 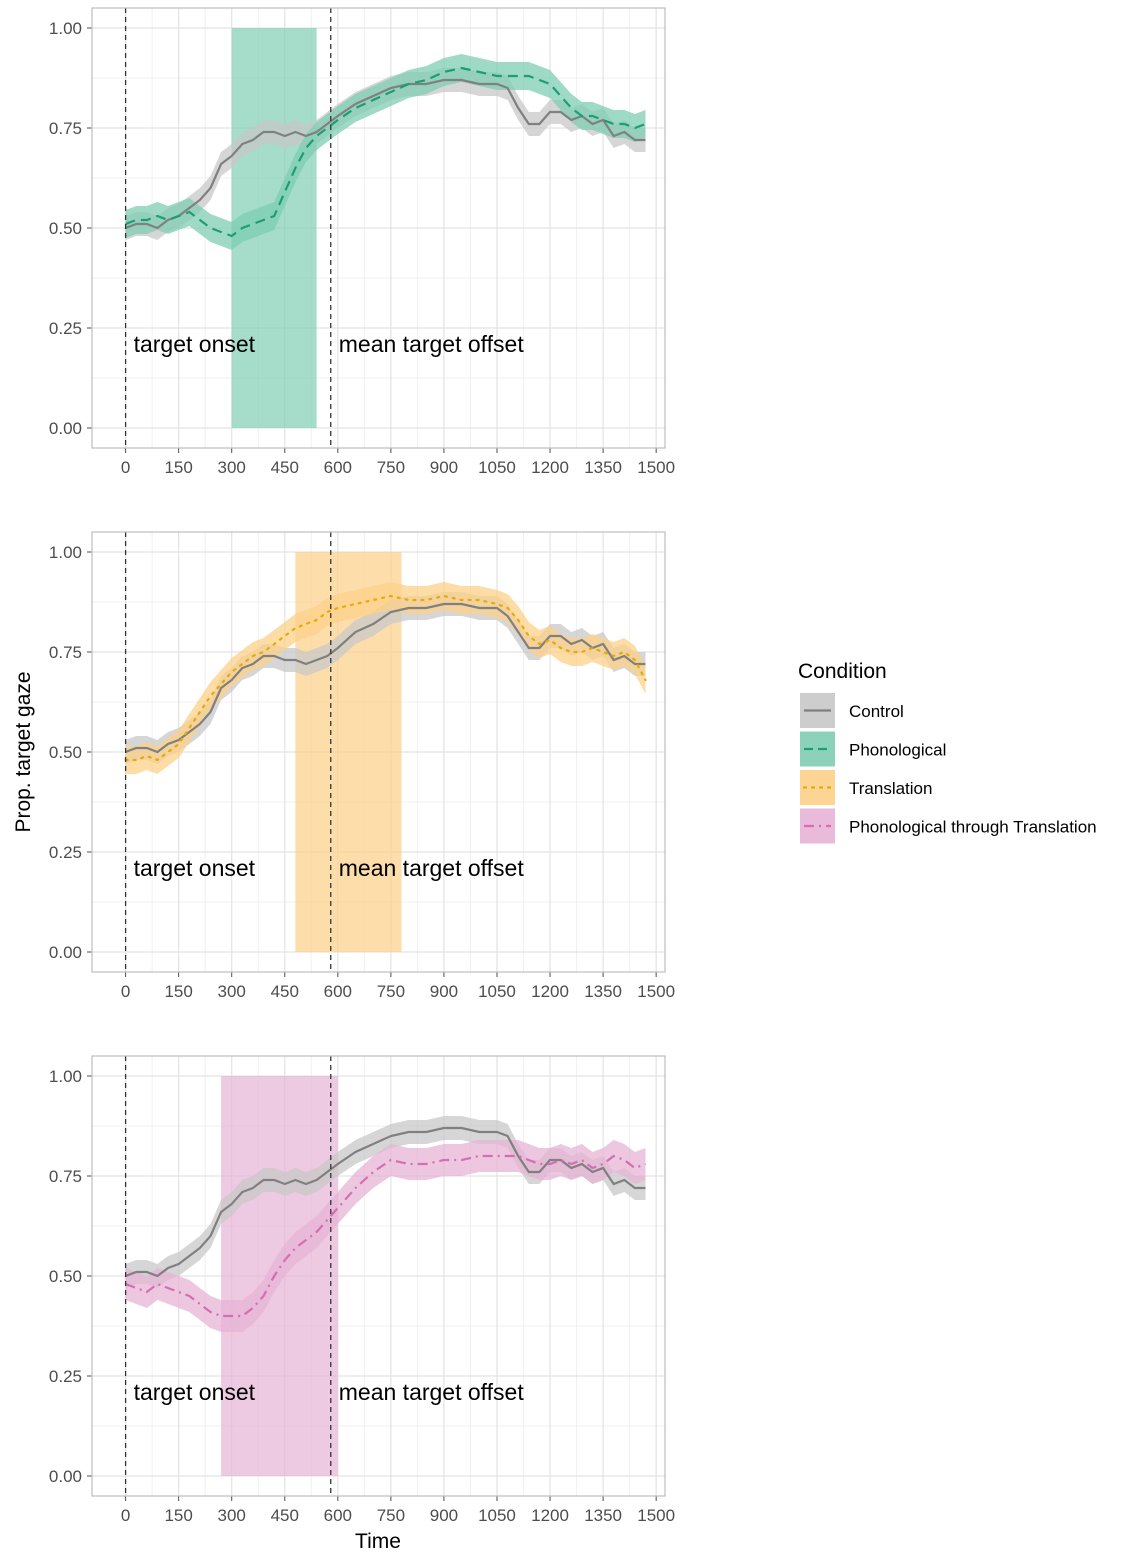 I want to click on line-phonological-through-translation, so click(x=385, y=1236).